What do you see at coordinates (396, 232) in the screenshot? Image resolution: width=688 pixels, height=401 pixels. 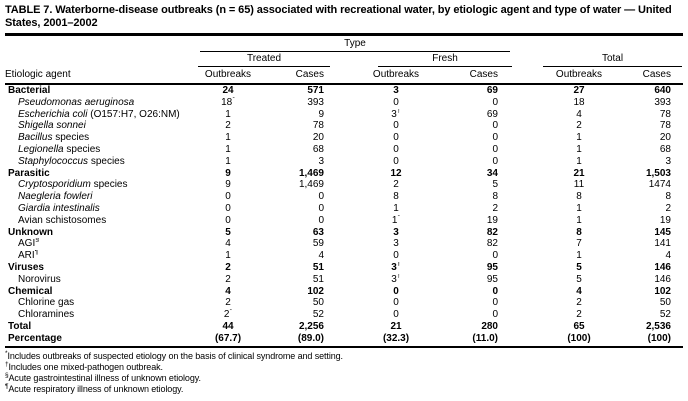 I see `cell-fresh-outbreaks: 3` at bounding box center [396, 232].